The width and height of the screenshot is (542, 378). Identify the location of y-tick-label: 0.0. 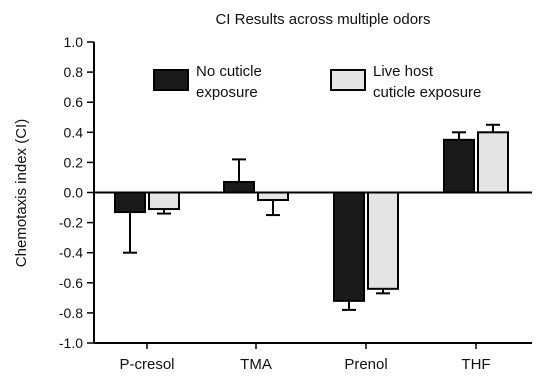
(74, 193).